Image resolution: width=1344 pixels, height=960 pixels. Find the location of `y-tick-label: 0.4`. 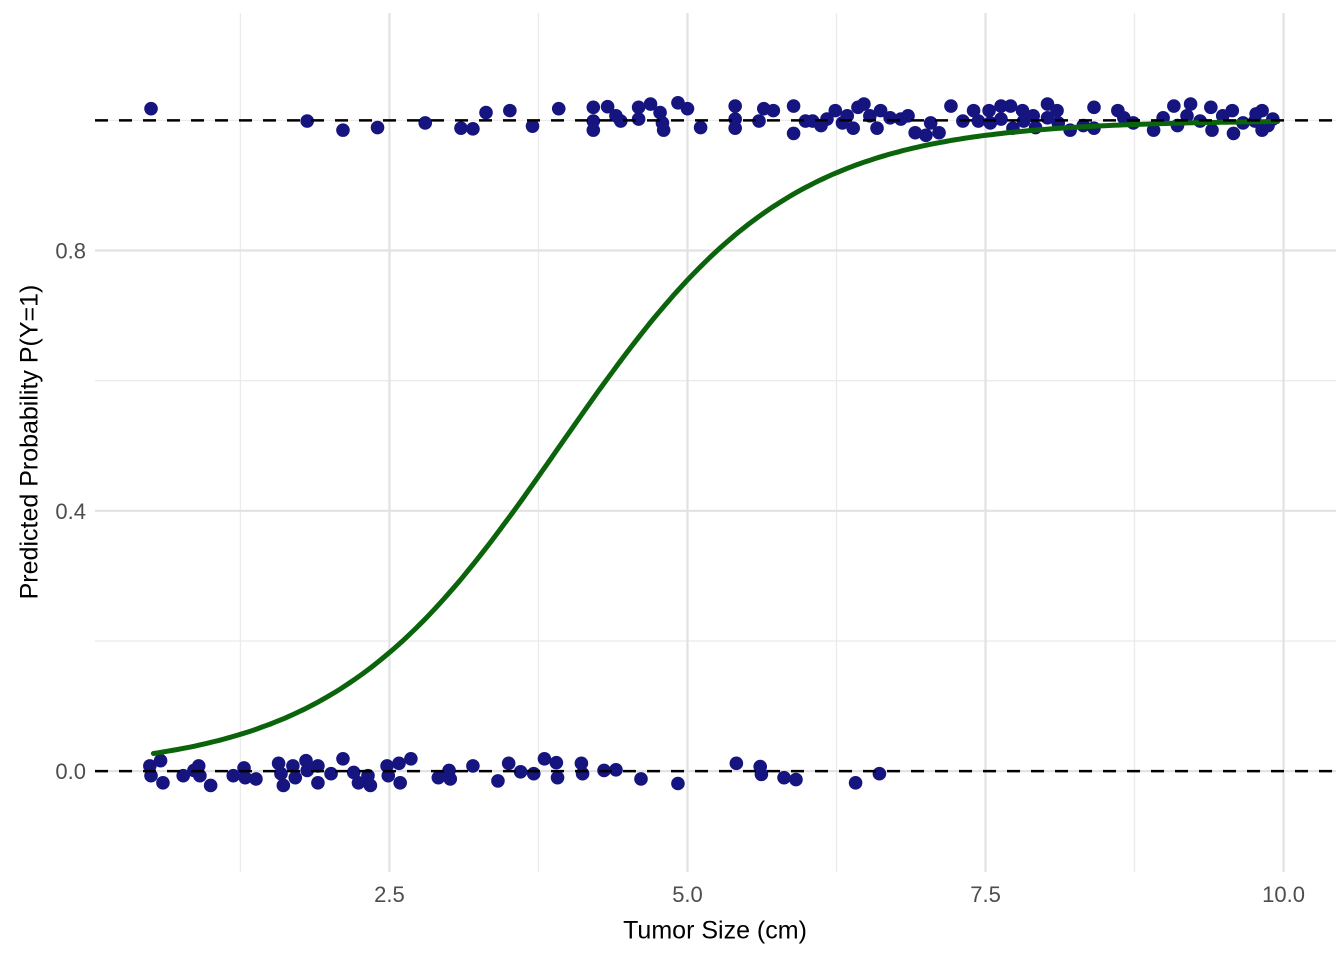

y-tick-label: 0.4 is located at coordinates (70, 511).